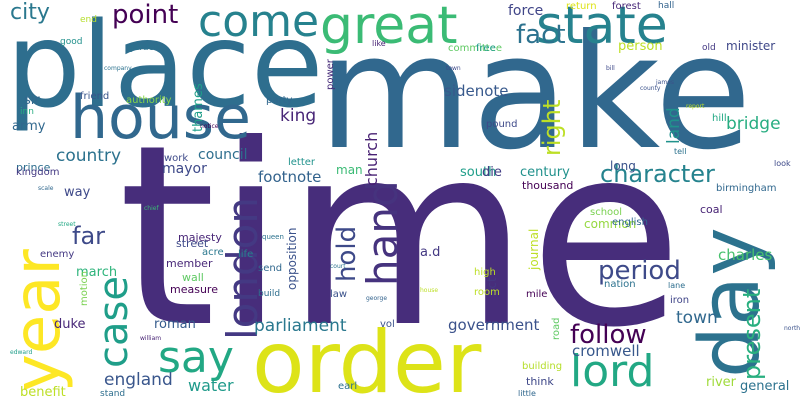 The image size is (800, 400). Describe the element at coordinates (213, 252) in the screenshot. I see `cloud-word: acre` at that location.